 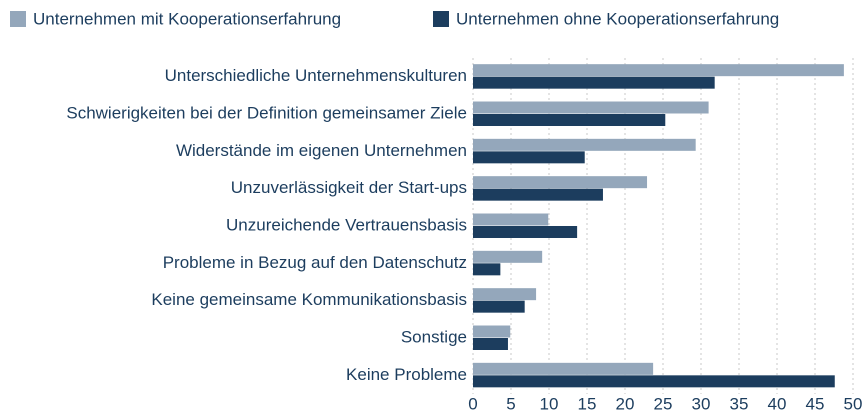 What do you see at coordinates (434, 336) in the screenshot?
I see `y-tick-label: Sonstige` at bounding box center [434, 336].